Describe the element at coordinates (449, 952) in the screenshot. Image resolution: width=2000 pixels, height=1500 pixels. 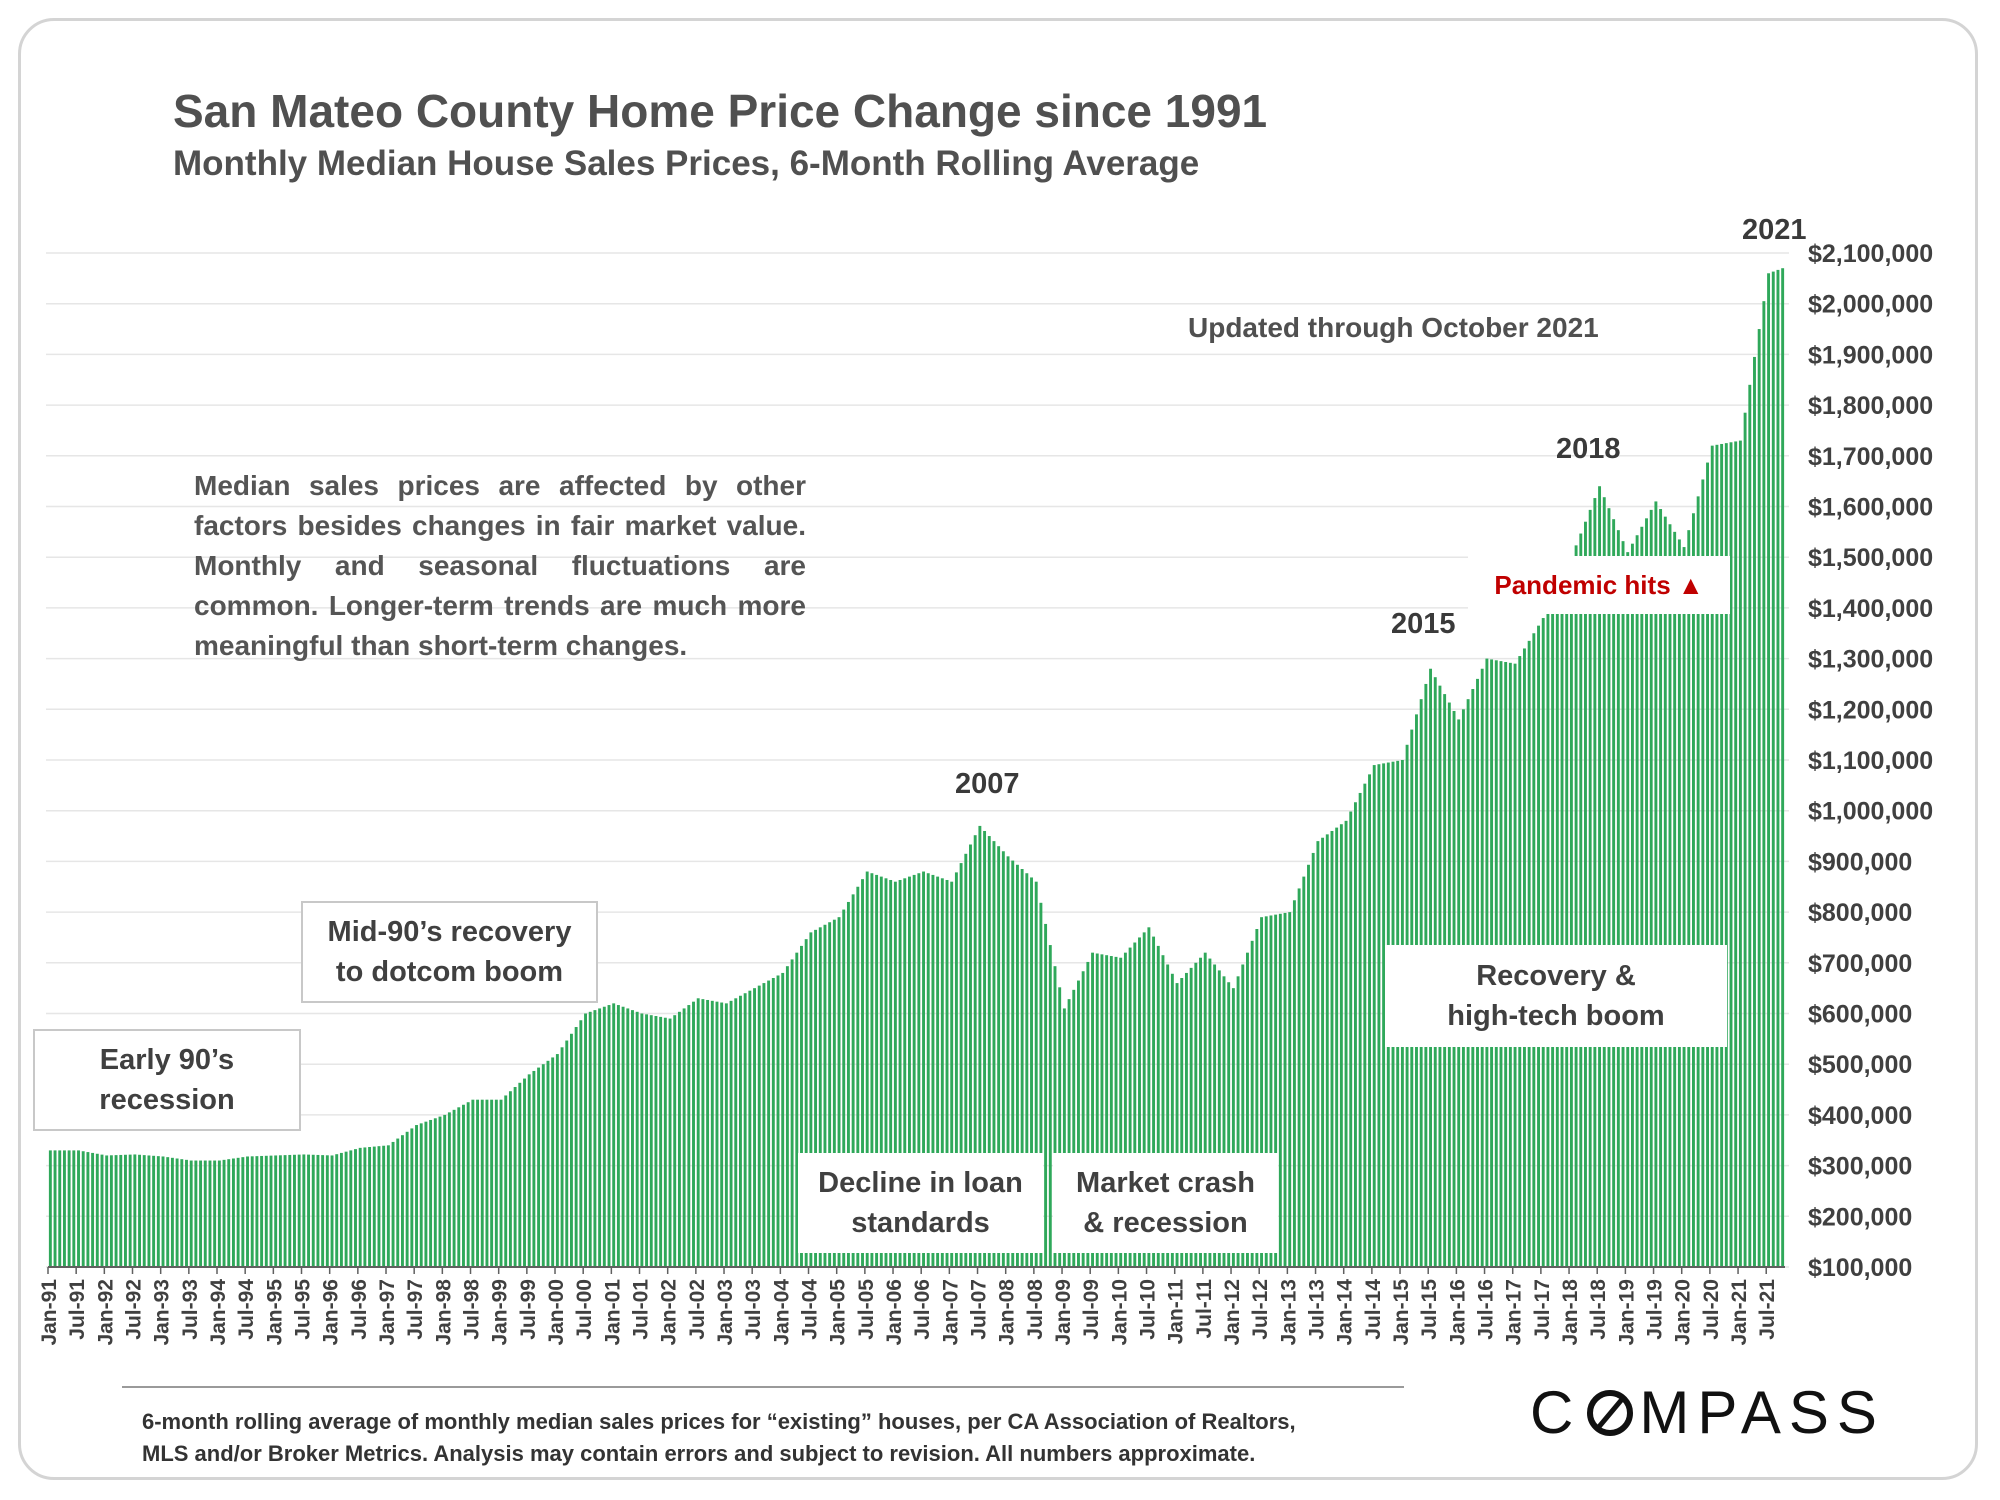
I see `annotation-mid-90s-recovery: Mid-90’s recovery to dotcom boom` at that location.